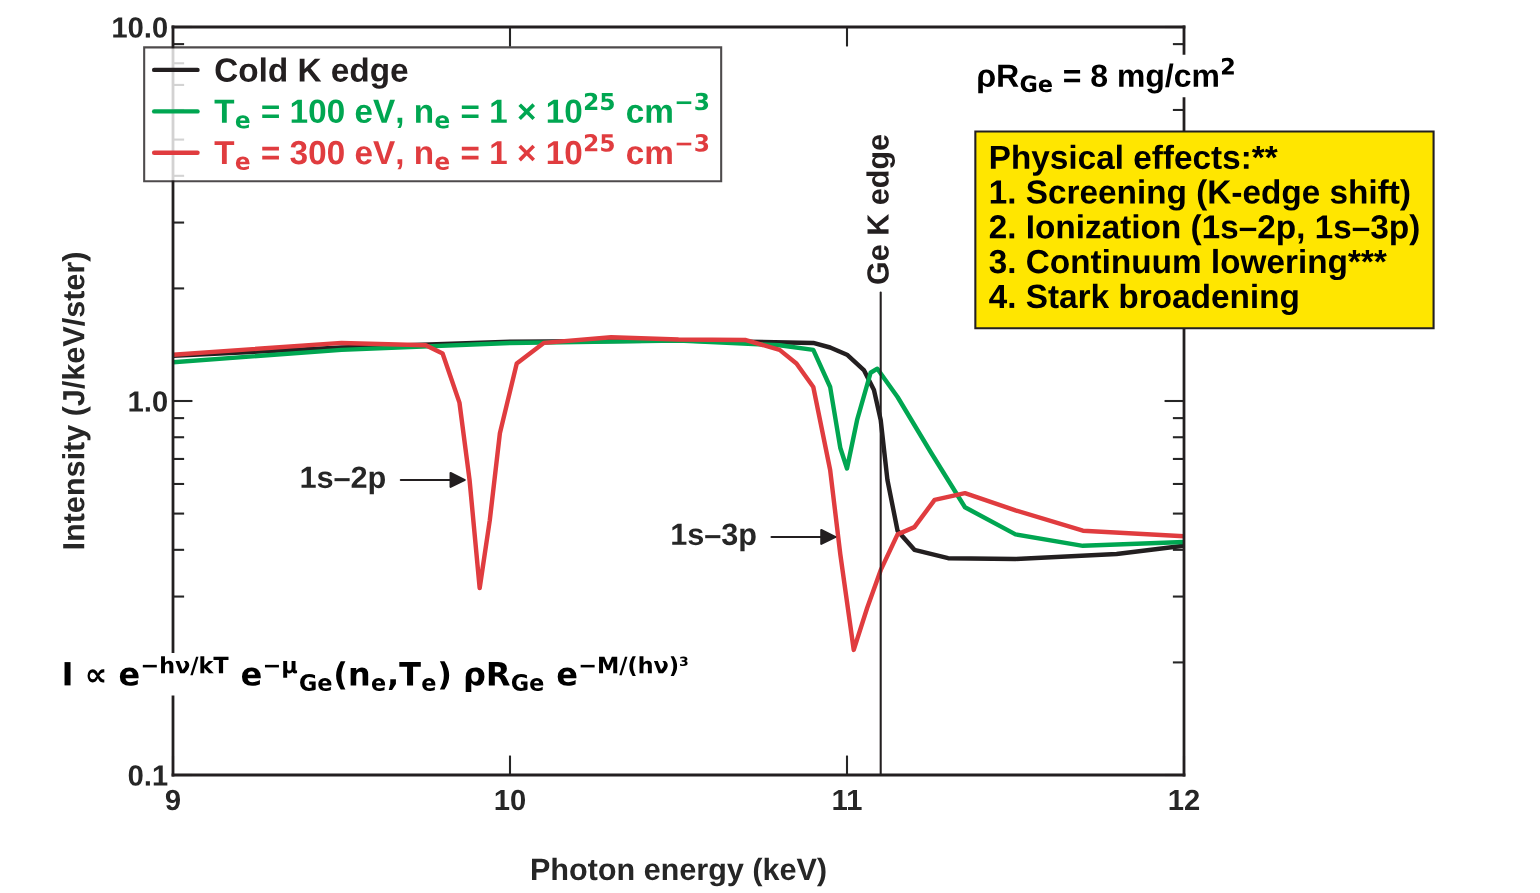 The height and width of the screenshot is (893, 1540). What do you see at coordinates (76, 401) in the screenshot?
I see `y-axis-title: Intensity (J/keV/ster)` at bounding box center [76, 401].